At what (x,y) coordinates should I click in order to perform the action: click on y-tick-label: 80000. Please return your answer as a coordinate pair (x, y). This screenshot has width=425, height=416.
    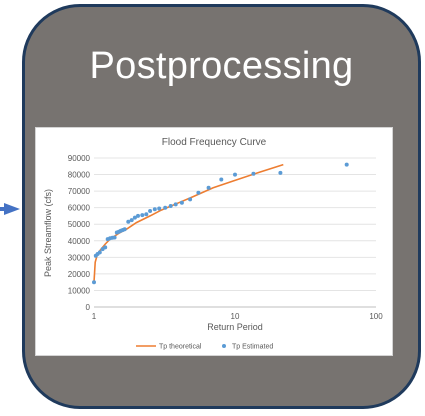
    Looking at the image, I should click on (79, 175).